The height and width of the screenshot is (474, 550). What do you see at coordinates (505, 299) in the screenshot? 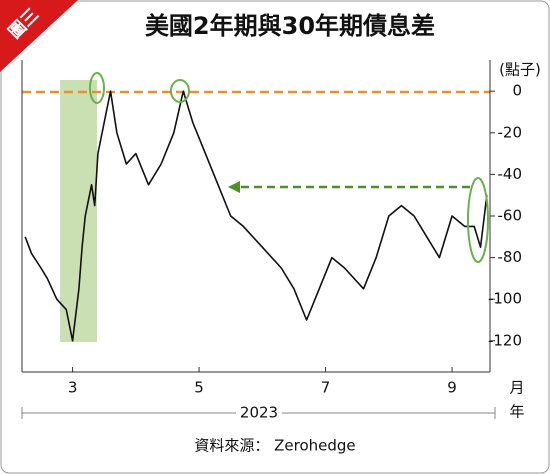
I see `y-tick-label: -100` at bounding box center [505, 299].